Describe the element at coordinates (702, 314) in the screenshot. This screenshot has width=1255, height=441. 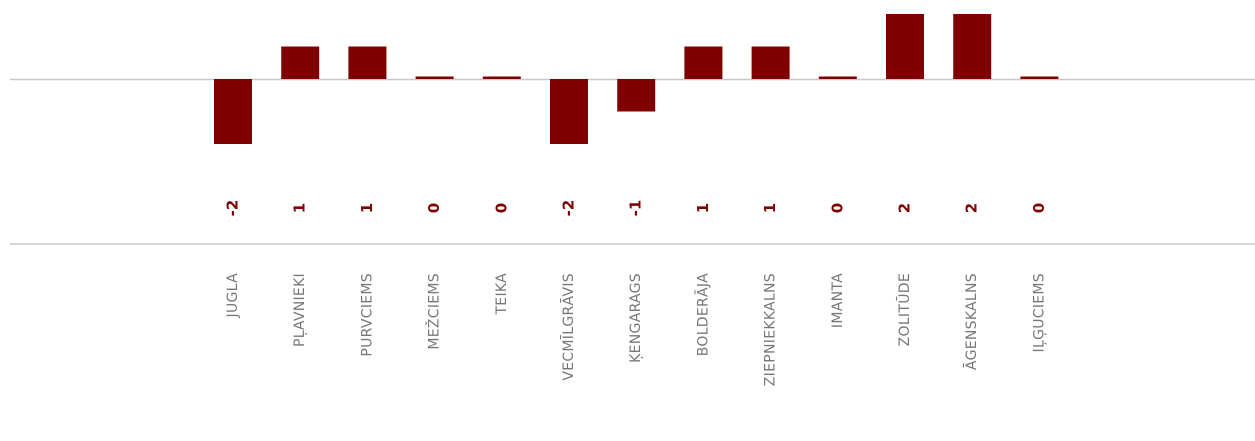
I see `category-label: BOLDERĀJA` at that location.